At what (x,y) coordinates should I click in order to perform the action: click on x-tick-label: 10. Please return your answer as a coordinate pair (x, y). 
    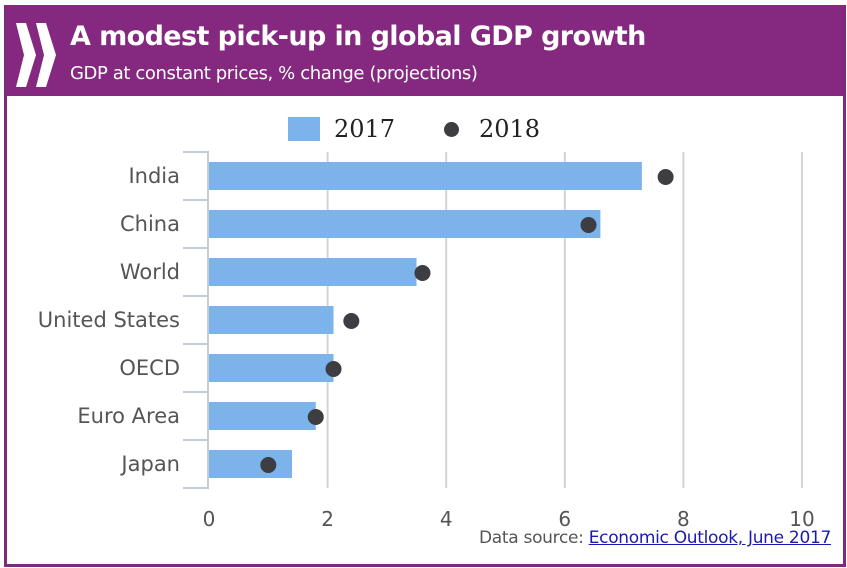
    Looking at the image, I should click on (801, 519).